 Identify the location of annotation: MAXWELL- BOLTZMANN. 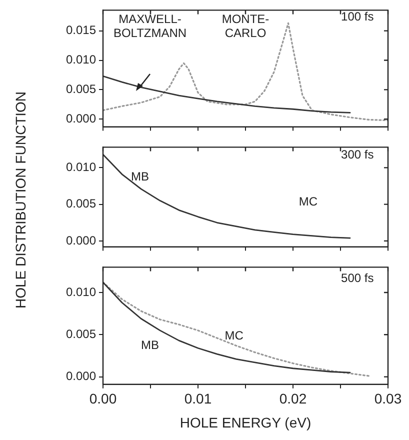
(150, 26).